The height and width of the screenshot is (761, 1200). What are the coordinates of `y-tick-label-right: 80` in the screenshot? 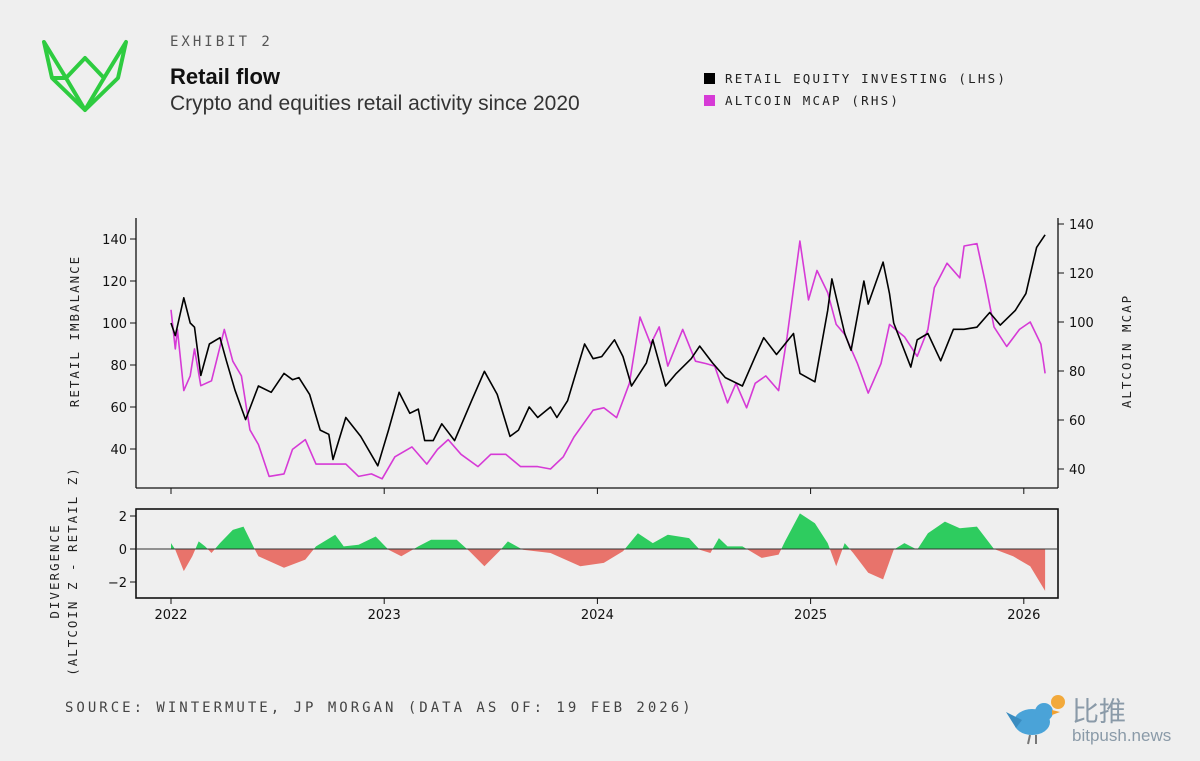 It's located at (1077, 372).